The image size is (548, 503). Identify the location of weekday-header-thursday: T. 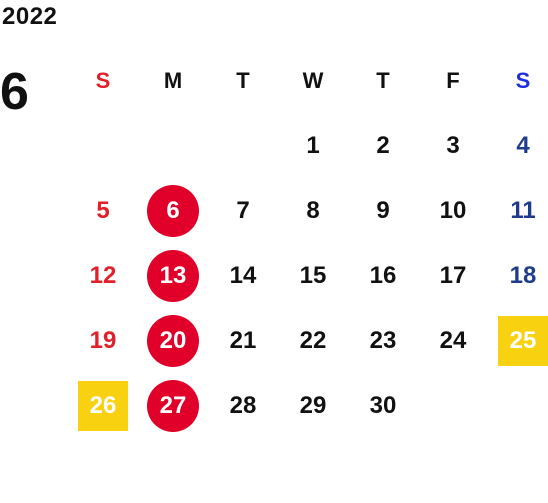
(383, 80).